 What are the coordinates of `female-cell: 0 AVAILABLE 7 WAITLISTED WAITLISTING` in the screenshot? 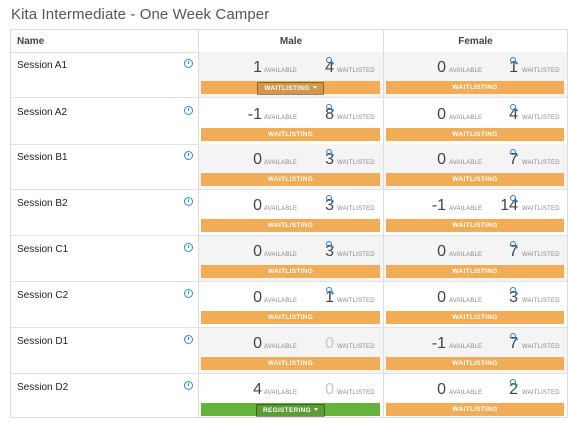 It's located at (475, 166).